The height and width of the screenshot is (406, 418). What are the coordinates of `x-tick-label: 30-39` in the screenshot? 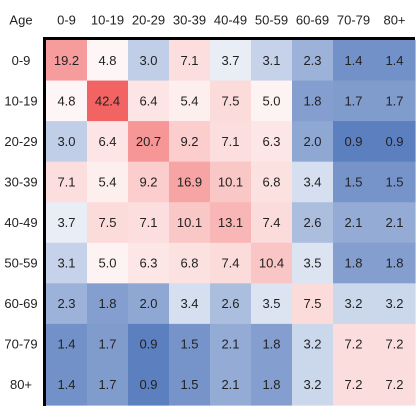 It's located at (189, 20).